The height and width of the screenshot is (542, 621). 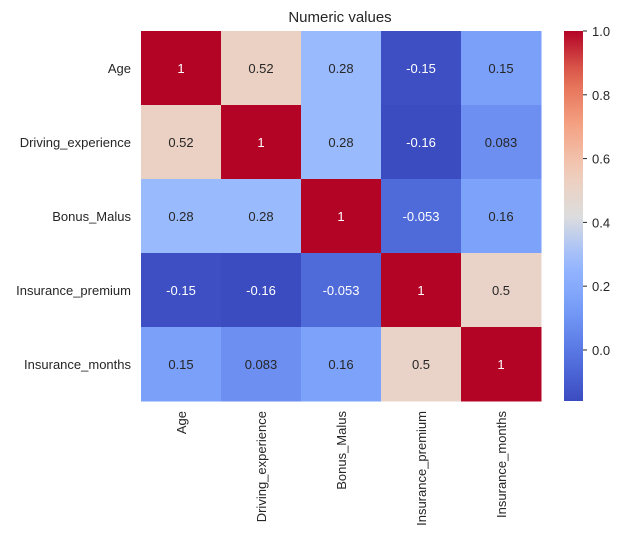 I want to click on colorbar-tick-label: 0.0, so click(x=601, y=350).